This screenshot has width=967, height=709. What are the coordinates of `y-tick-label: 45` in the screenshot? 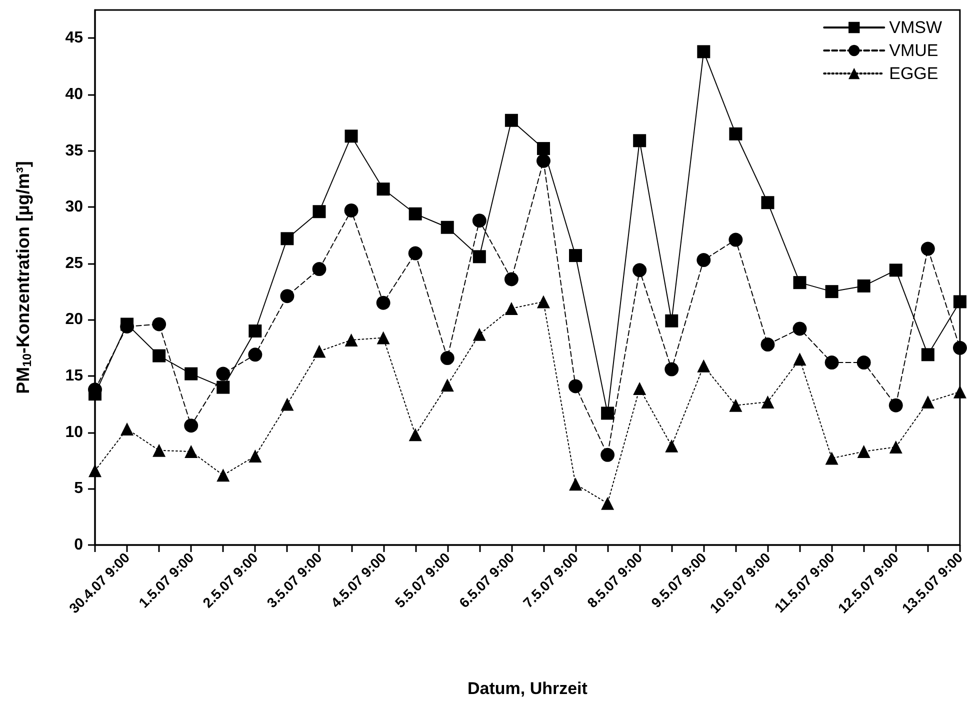 It's located at (74, 38).